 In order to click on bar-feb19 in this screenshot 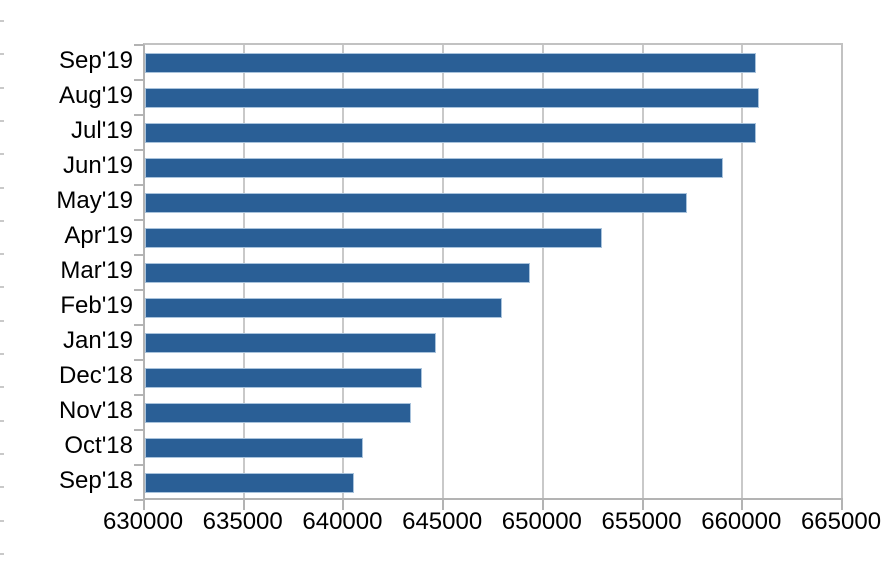, I will do `click(323, 307)`.